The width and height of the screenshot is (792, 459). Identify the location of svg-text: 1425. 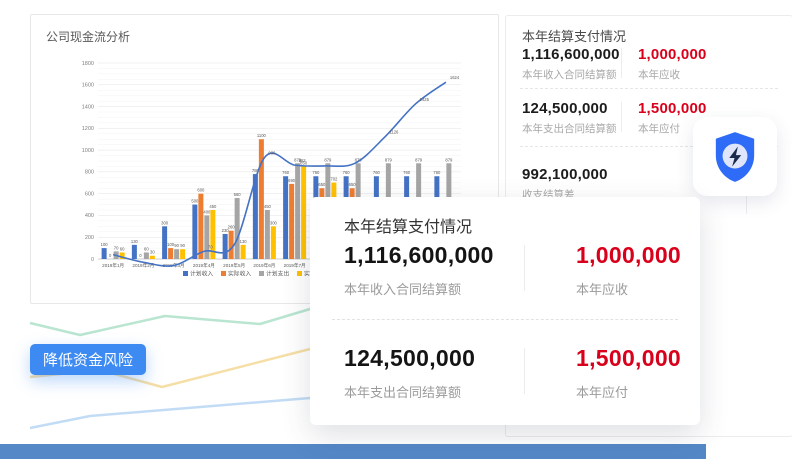
(425, 99).